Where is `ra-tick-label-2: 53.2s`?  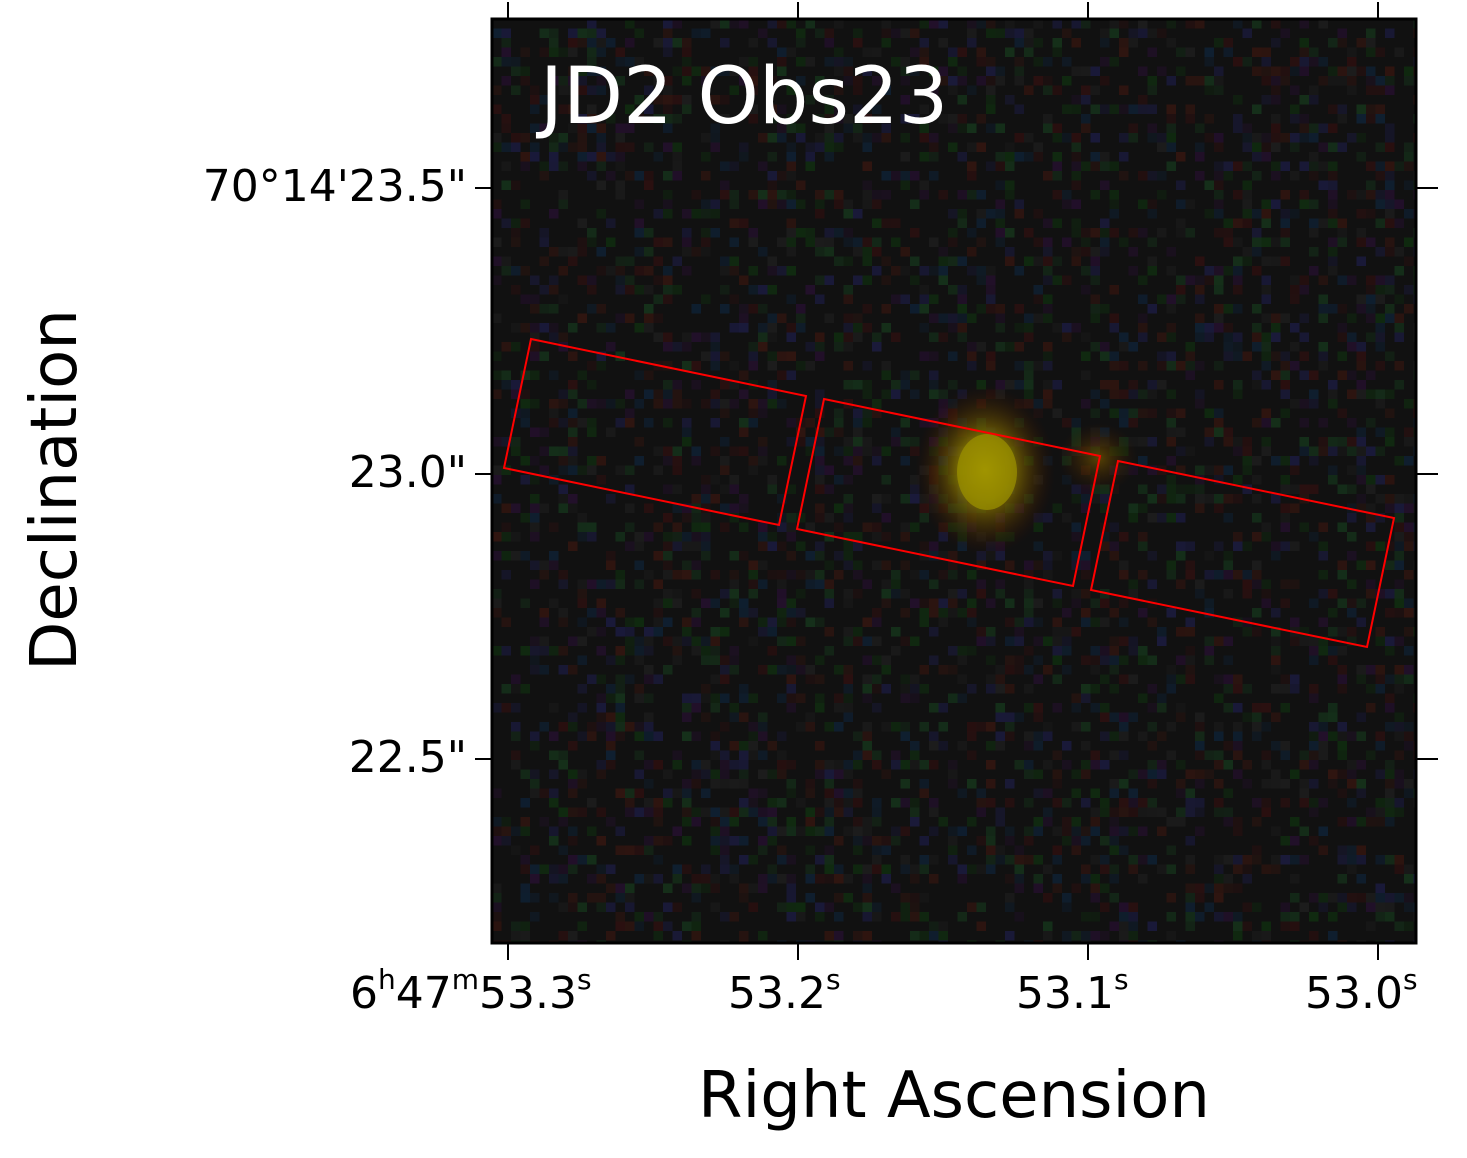 ra-tick-label-2: 53.2s is located at coordinates (784, 991).